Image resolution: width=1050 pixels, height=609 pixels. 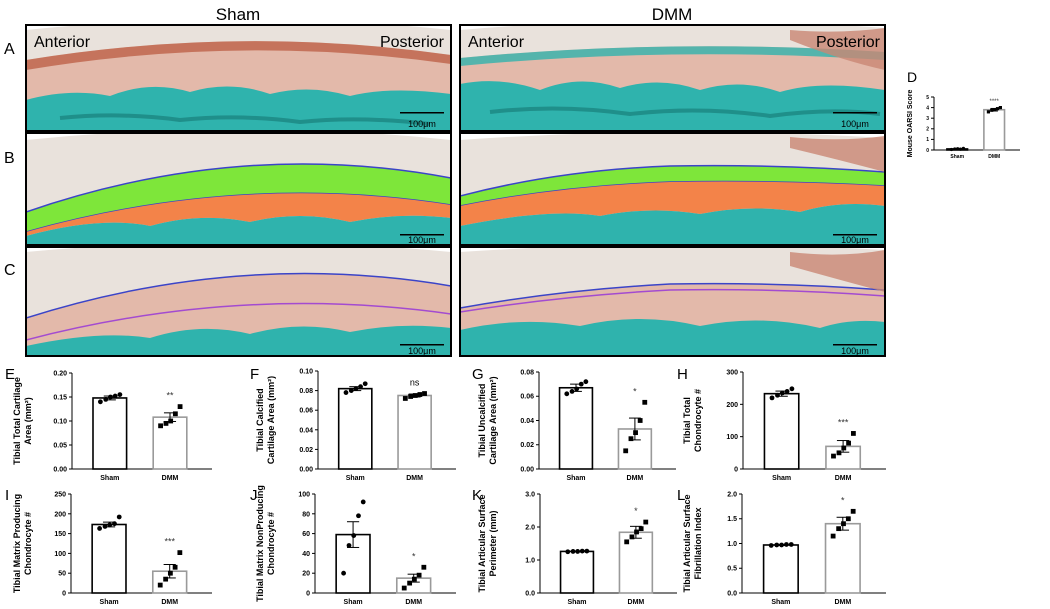 I want to click on chart-panel-d: D 0 1 2 3 4 5 Mouse OARSI Score Sham DMM ****, so click(x=963, y=114).